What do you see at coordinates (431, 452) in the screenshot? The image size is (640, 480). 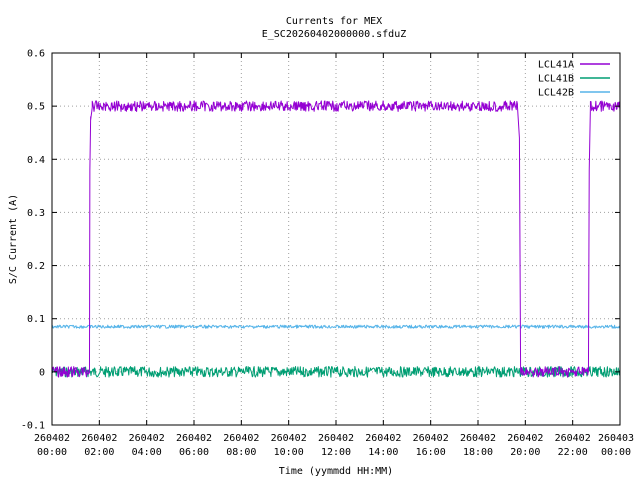 I see `x-tick-label-time: 16:00` at bounding box center [431, 452].